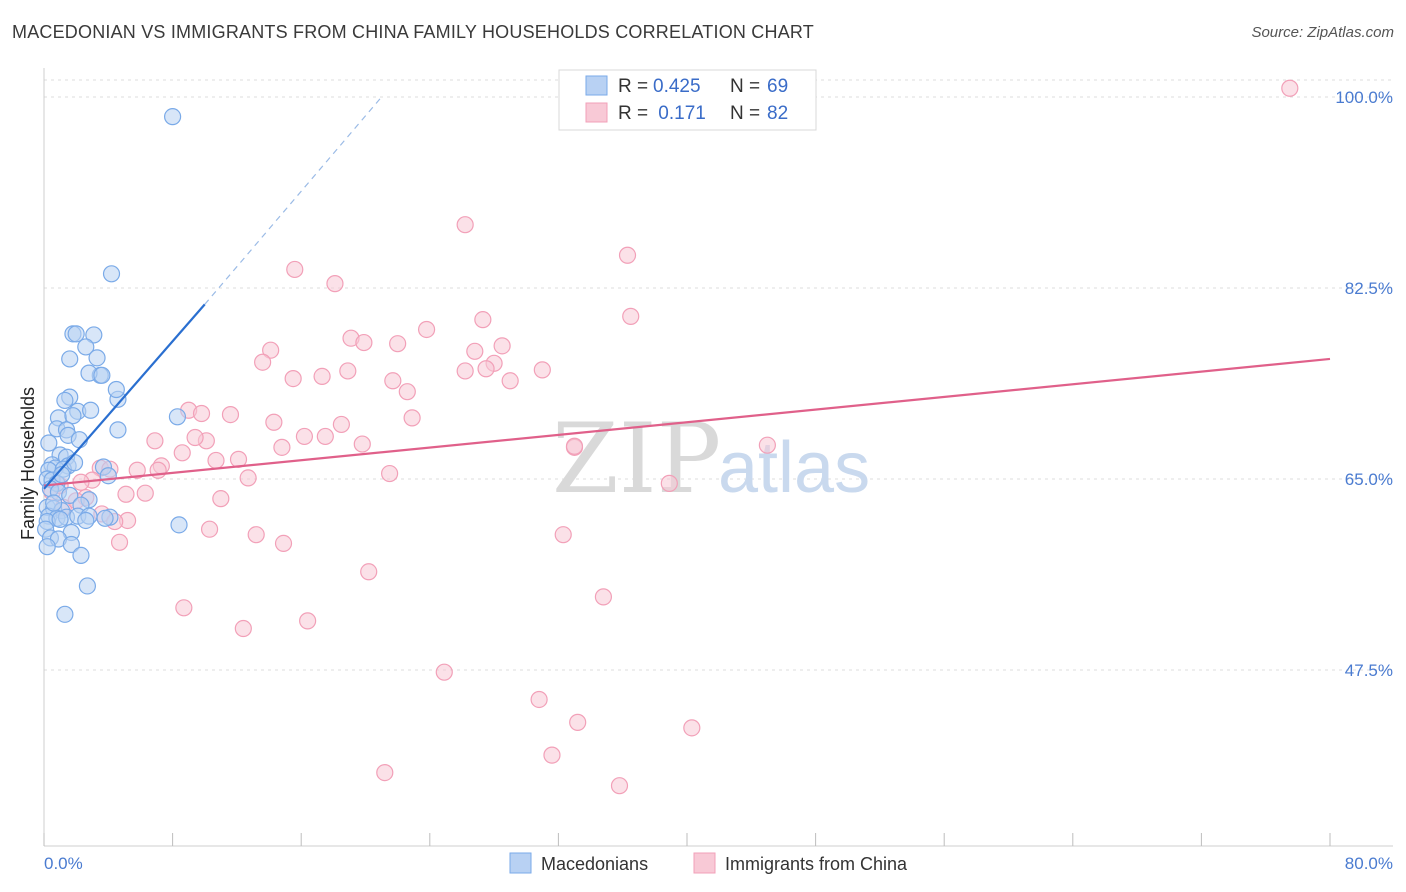 This screenshot has width=1406, height=892. I want to click on trend-line-china, so click(687, 422).